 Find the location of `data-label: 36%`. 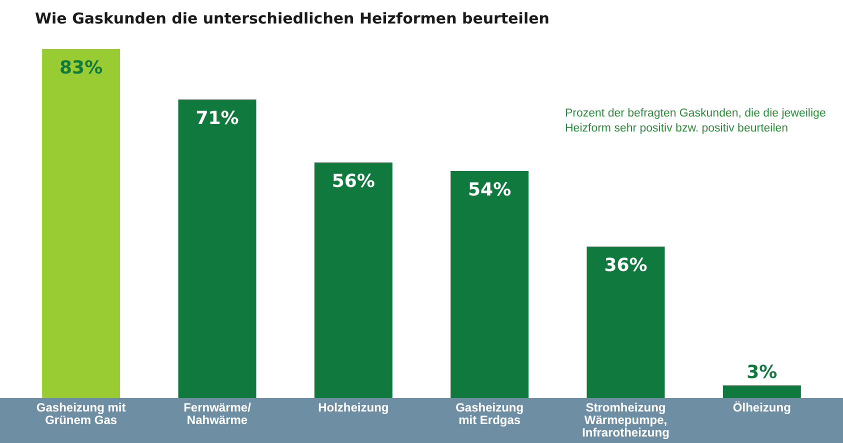

data-label: 36% is located at coordinates (626, 265).